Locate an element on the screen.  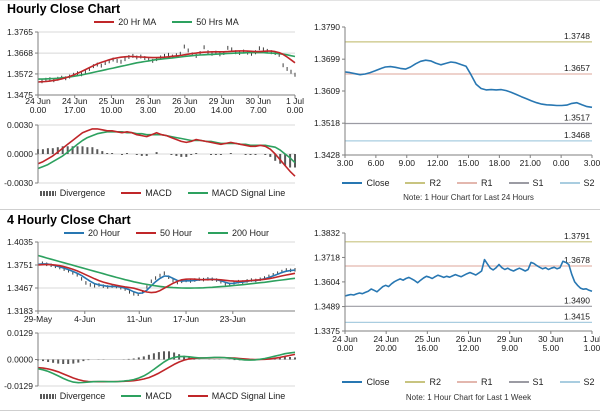
legend-item-50-hour: 50 Hour is located at coordinates (164, 233).